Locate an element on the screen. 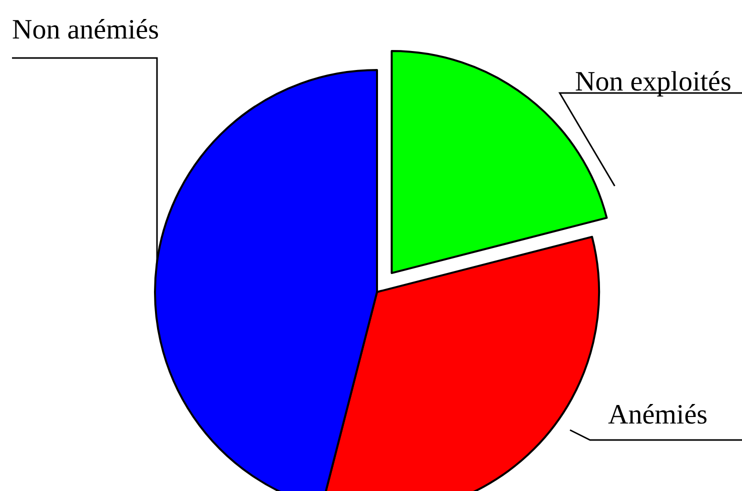  slice-label: Anémiés is located at coordinates (658, 415).